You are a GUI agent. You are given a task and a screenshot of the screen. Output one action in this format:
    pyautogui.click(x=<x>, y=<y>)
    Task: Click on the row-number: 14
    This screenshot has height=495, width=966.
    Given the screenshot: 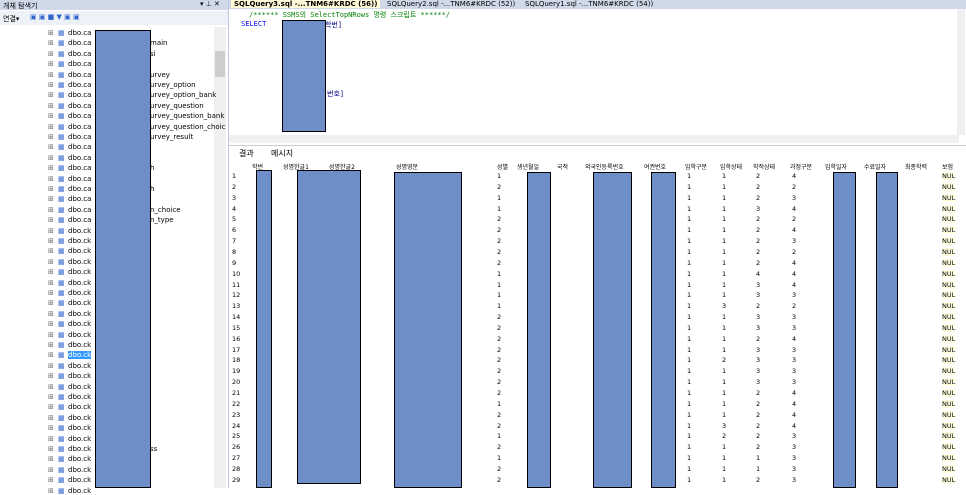 What is the action you would take?
    pyautogui.click(x=236, y=317)
    